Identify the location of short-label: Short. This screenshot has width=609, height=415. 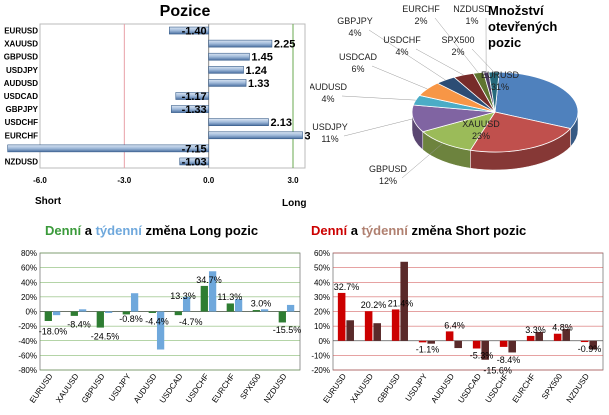
(48, 201).